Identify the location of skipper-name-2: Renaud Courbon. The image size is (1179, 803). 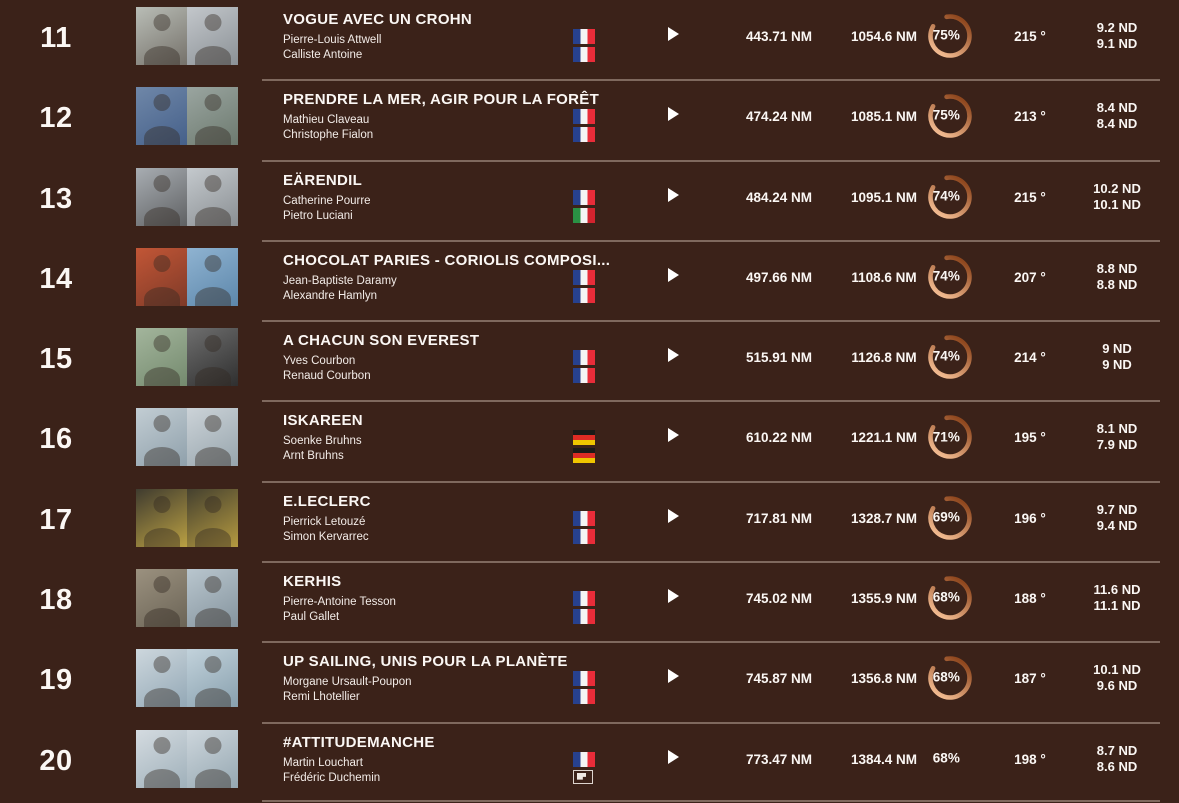
(327, 376).